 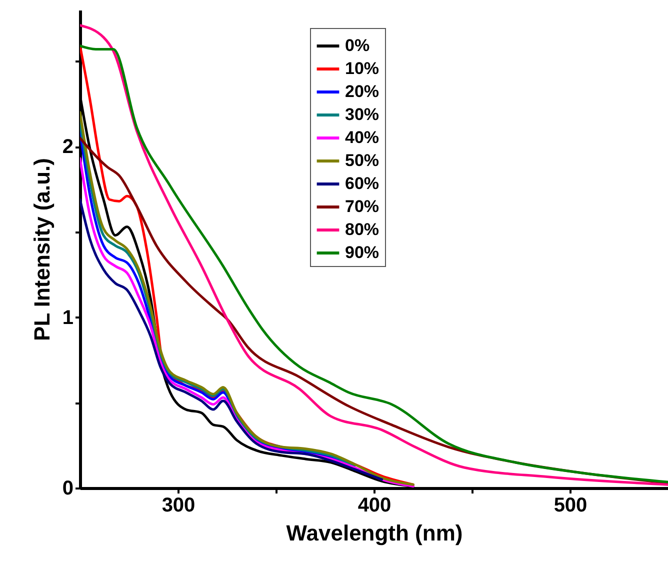 I want to click on y-tick-label: 2, so click(x=68, y=147).